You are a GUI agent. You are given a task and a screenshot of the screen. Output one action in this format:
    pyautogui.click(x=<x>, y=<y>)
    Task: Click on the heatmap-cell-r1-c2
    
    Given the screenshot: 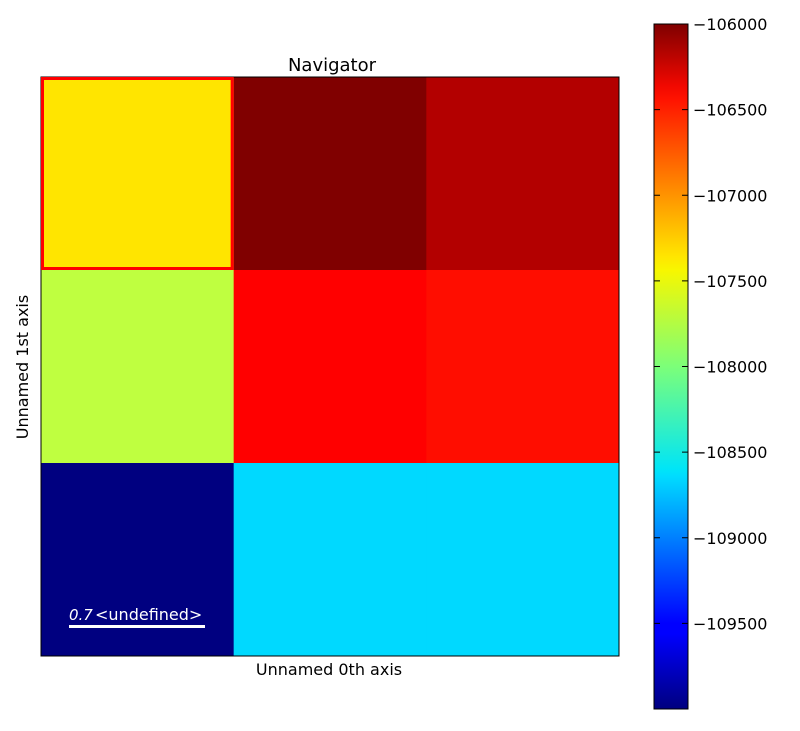 What is the action you would take?
    pyautogui.click(x=523, y=367)
    